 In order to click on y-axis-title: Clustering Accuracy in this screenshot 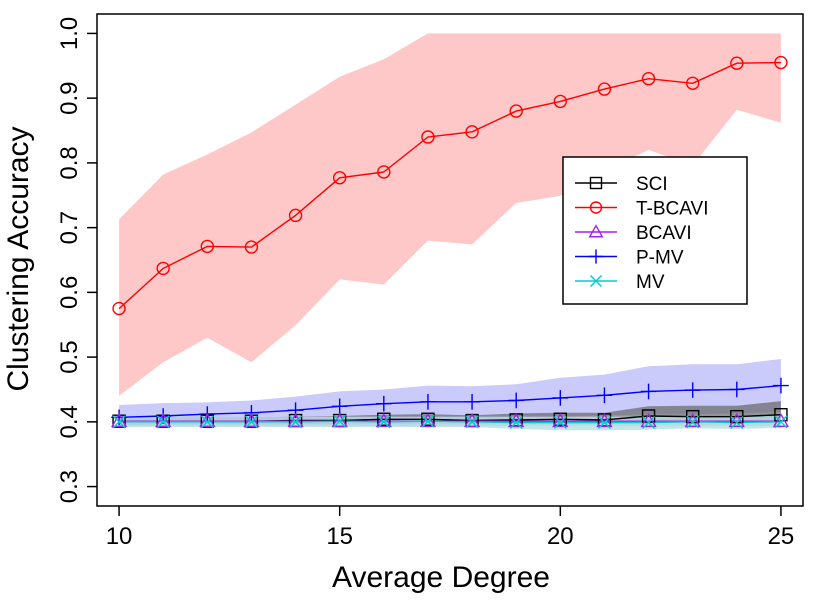, I will do `click(18, 258)`.